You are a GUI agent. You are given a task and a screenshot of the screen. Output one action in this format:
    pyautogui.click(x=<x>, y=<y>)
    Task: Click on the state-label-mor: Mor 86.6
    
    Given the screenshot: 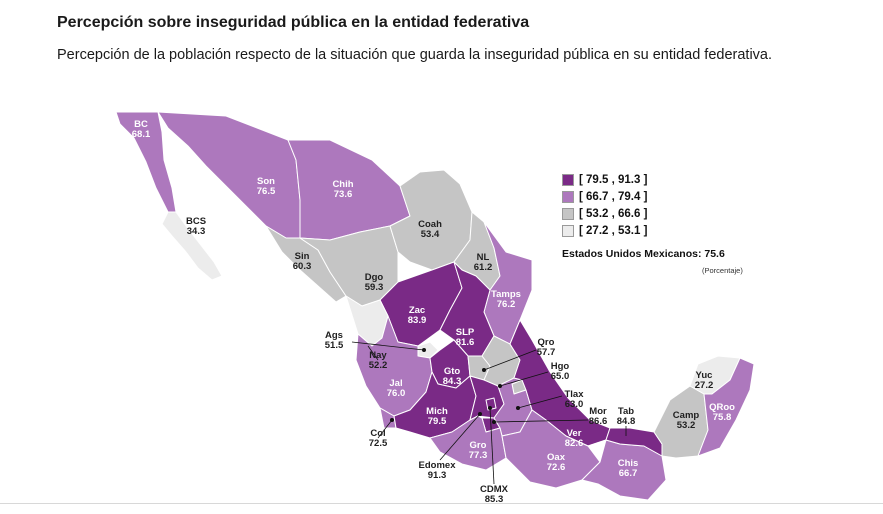 What is the action you would take?
    pyautogui.click(x=598, y=416)
    